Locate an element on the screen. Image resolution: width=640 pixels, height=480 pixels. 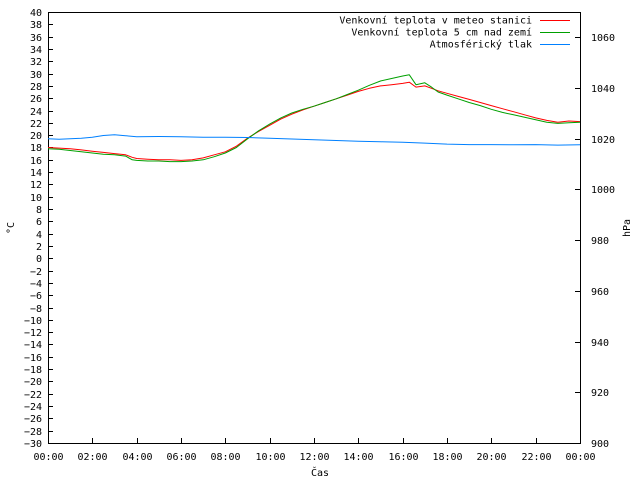
y-tick-label: 32 is located at coordinates (36, 62).